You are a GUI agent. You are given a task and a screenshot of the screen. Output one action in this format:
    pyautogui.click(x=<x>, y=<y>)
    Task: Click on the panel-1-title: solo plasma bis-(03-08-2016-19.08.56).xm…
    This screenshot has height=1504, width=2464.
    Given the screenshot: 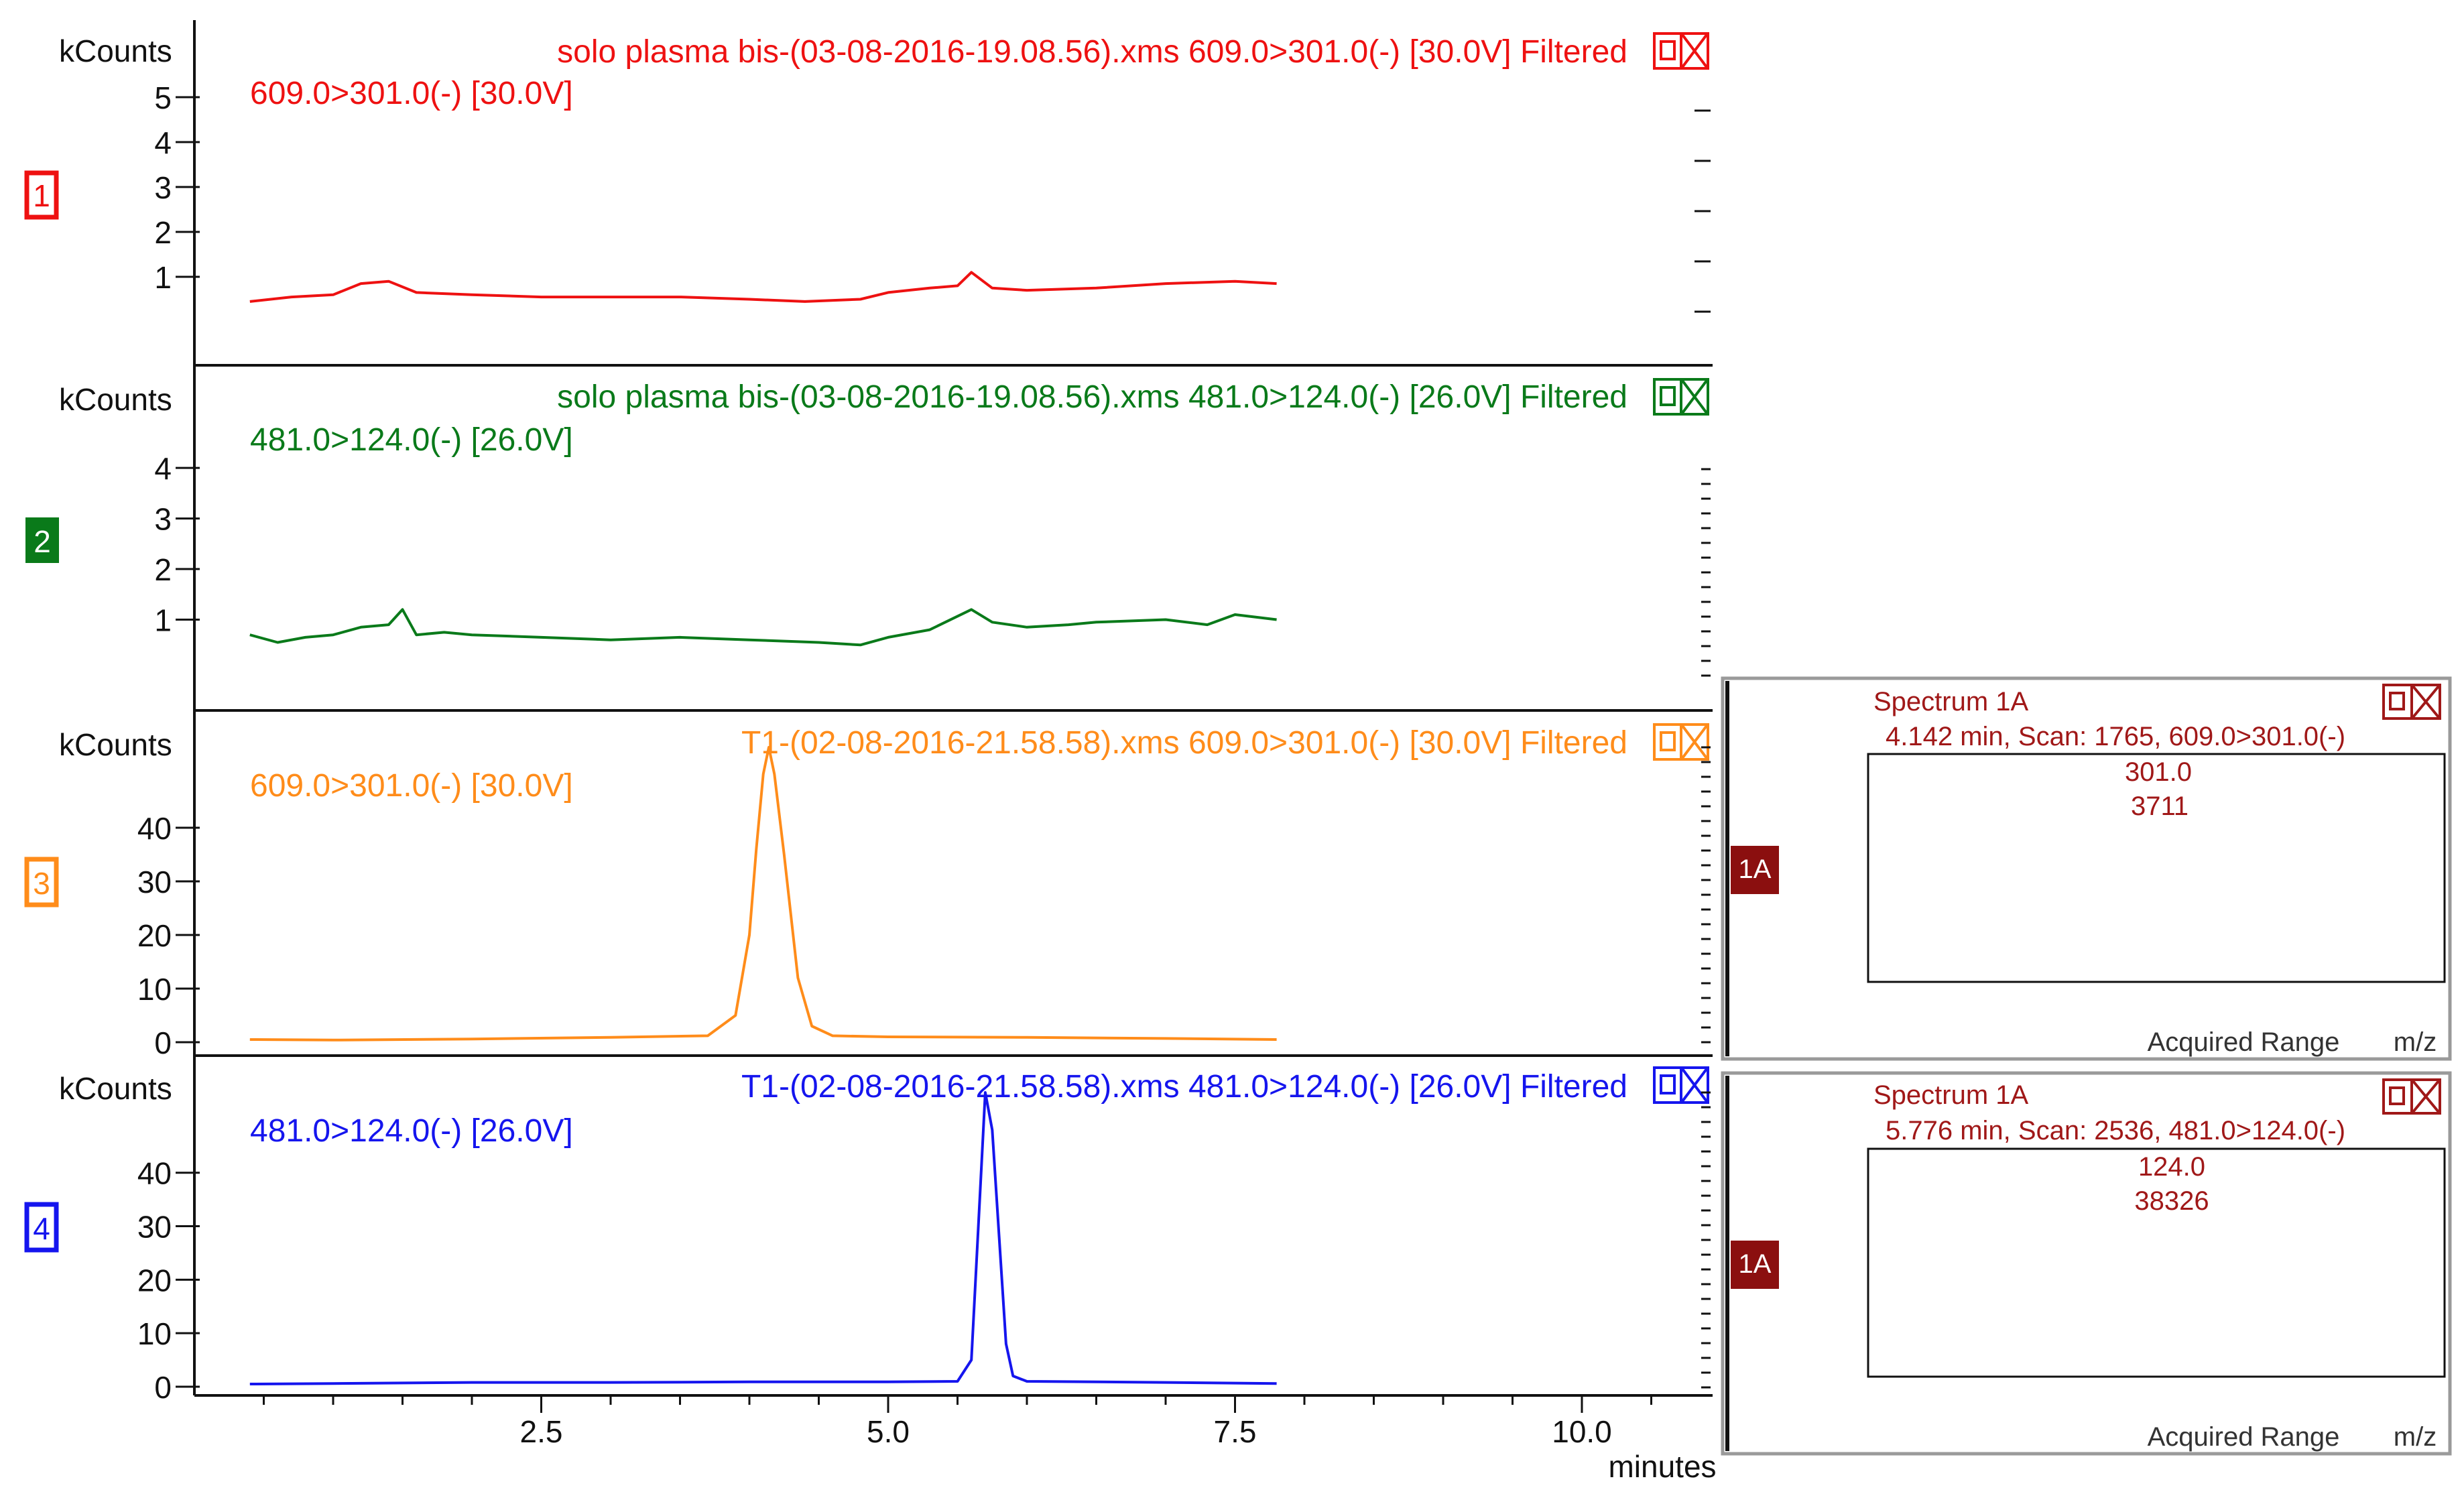 What is the action you would take?
    pyautogui.click(x=1092, y=52)
    